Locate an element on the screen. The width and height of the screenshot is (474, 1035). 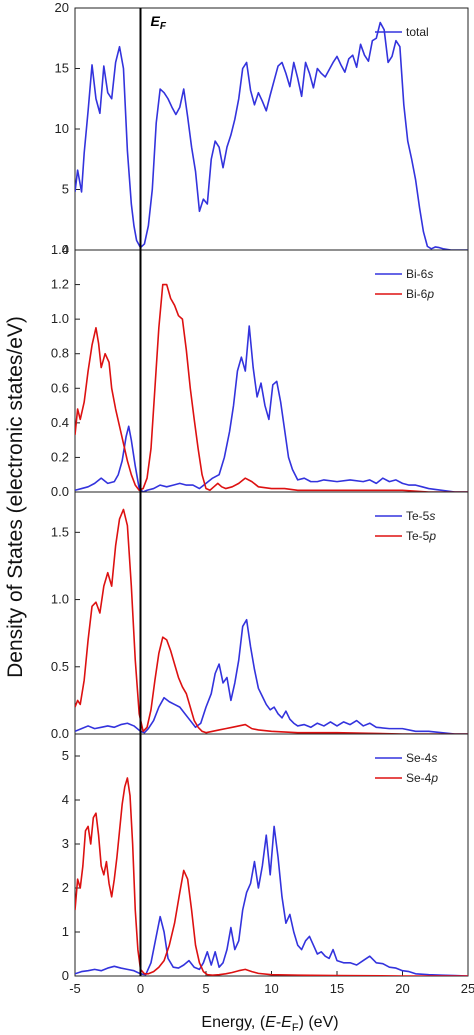
x-label-prefix: Energy, ( is located at coordinates (233, 1022).